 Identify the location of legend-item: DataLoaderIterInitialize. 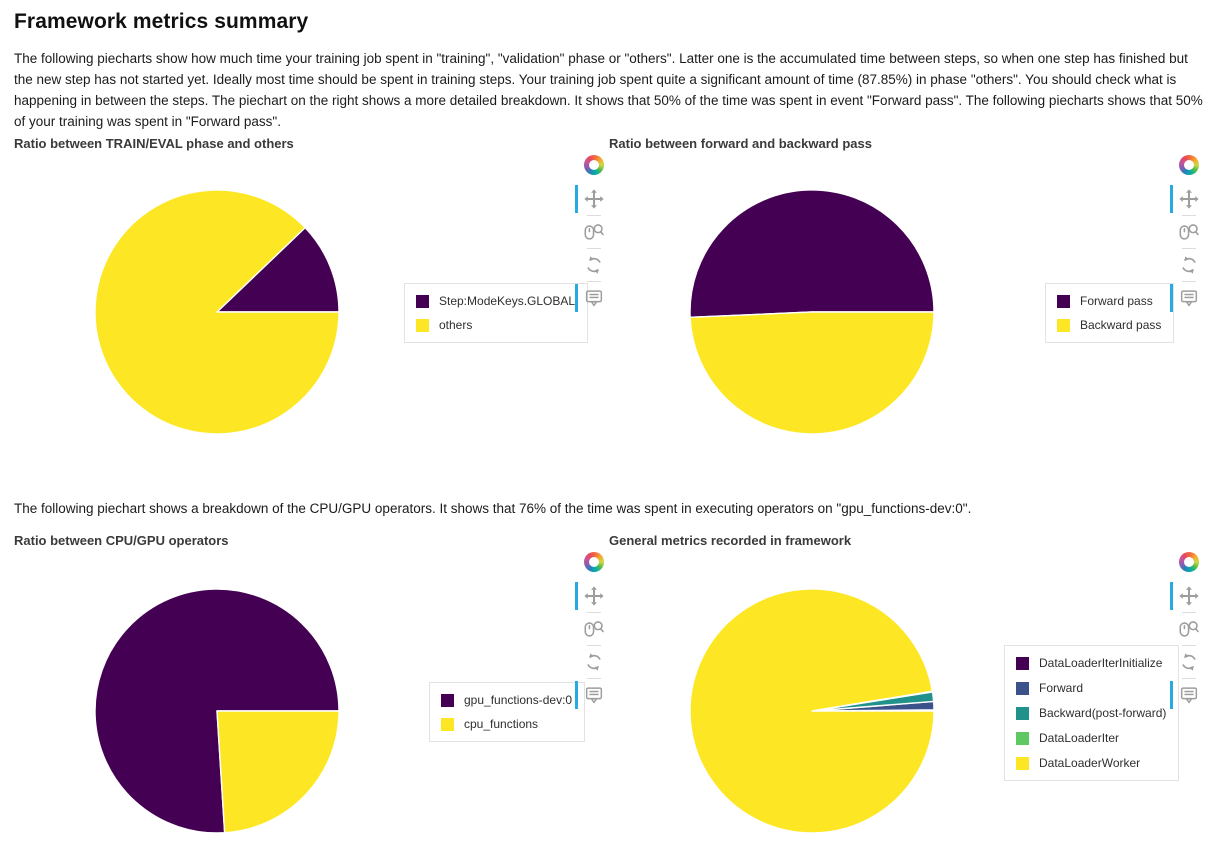
(1091, 663).